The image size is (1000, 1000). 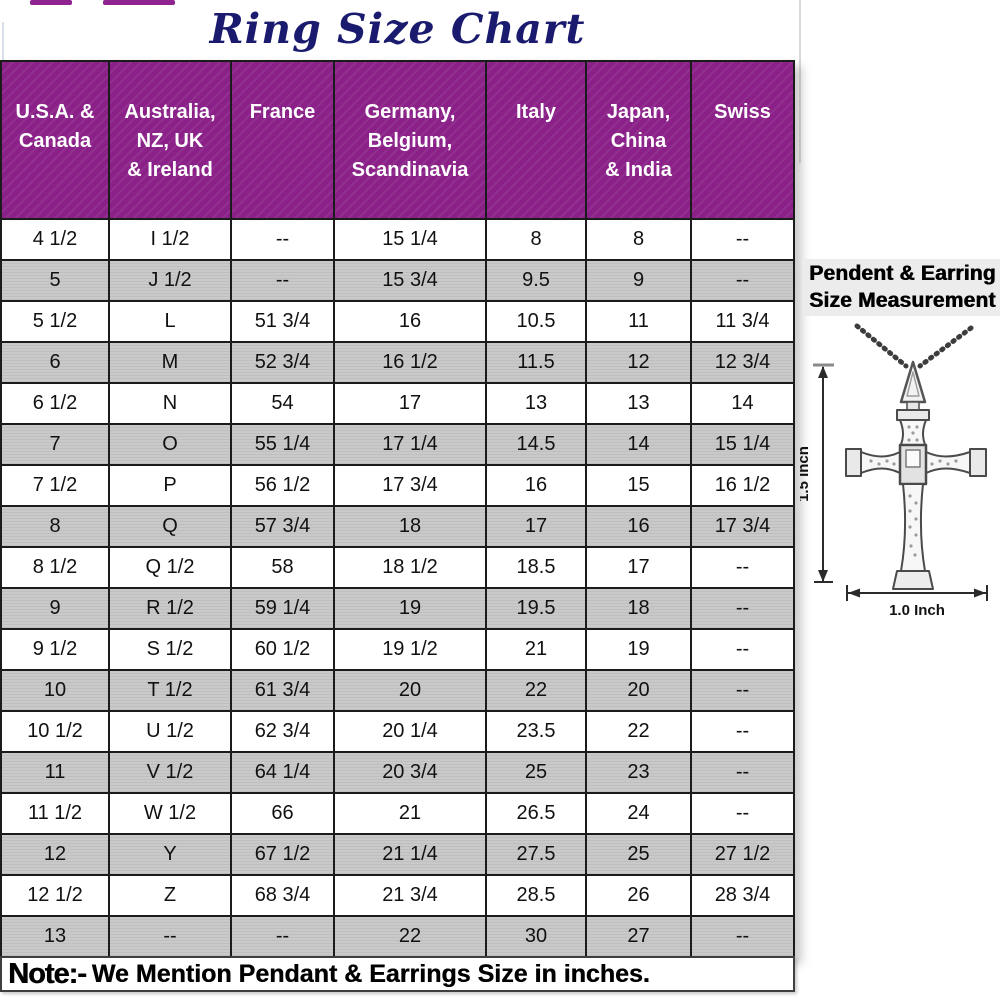 I want to click on table-cell: 7 1/2, so click(x=55, y=485).